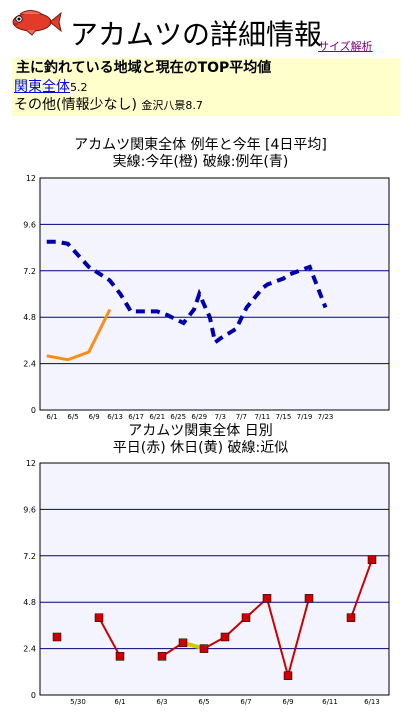 This screenshot has height=717, width=401. What do you see at coordinates (200, 162) in the screenshot?
I see `chart1-subtitle: 実線:今年(橙) 破線:例年(青)` at bounding box center [200, 162].